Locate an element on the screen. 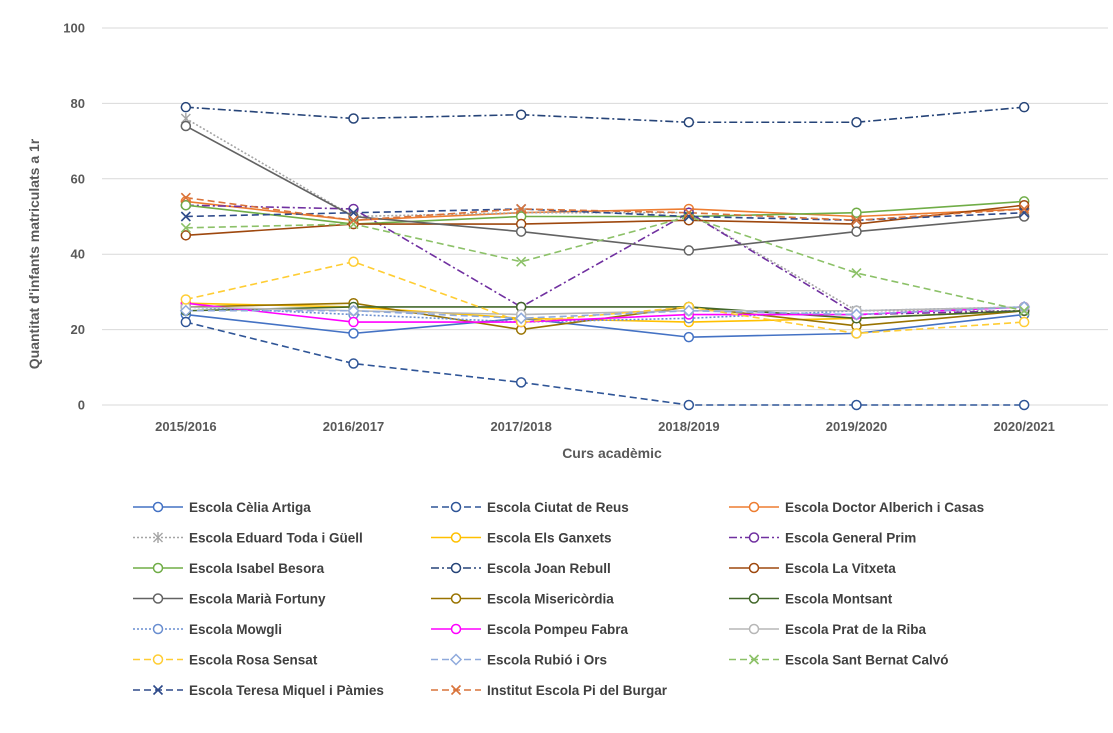  legend-item-1: Escola Ciutat de Reus is located at coordinates (530, 507).